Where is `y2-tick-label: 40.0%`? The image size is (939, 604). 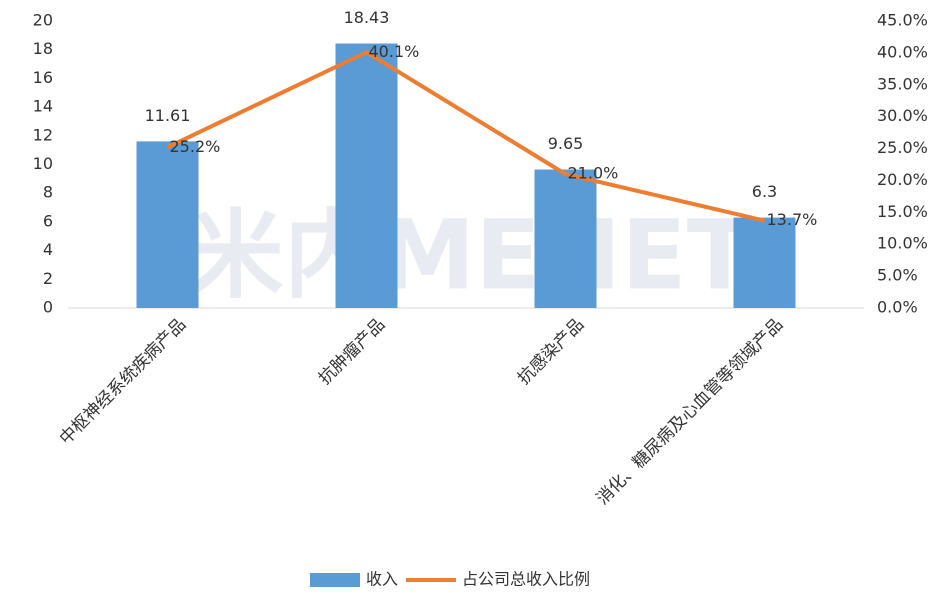 y2-tick-label: 40.0% is located at coordinates (902, 51).